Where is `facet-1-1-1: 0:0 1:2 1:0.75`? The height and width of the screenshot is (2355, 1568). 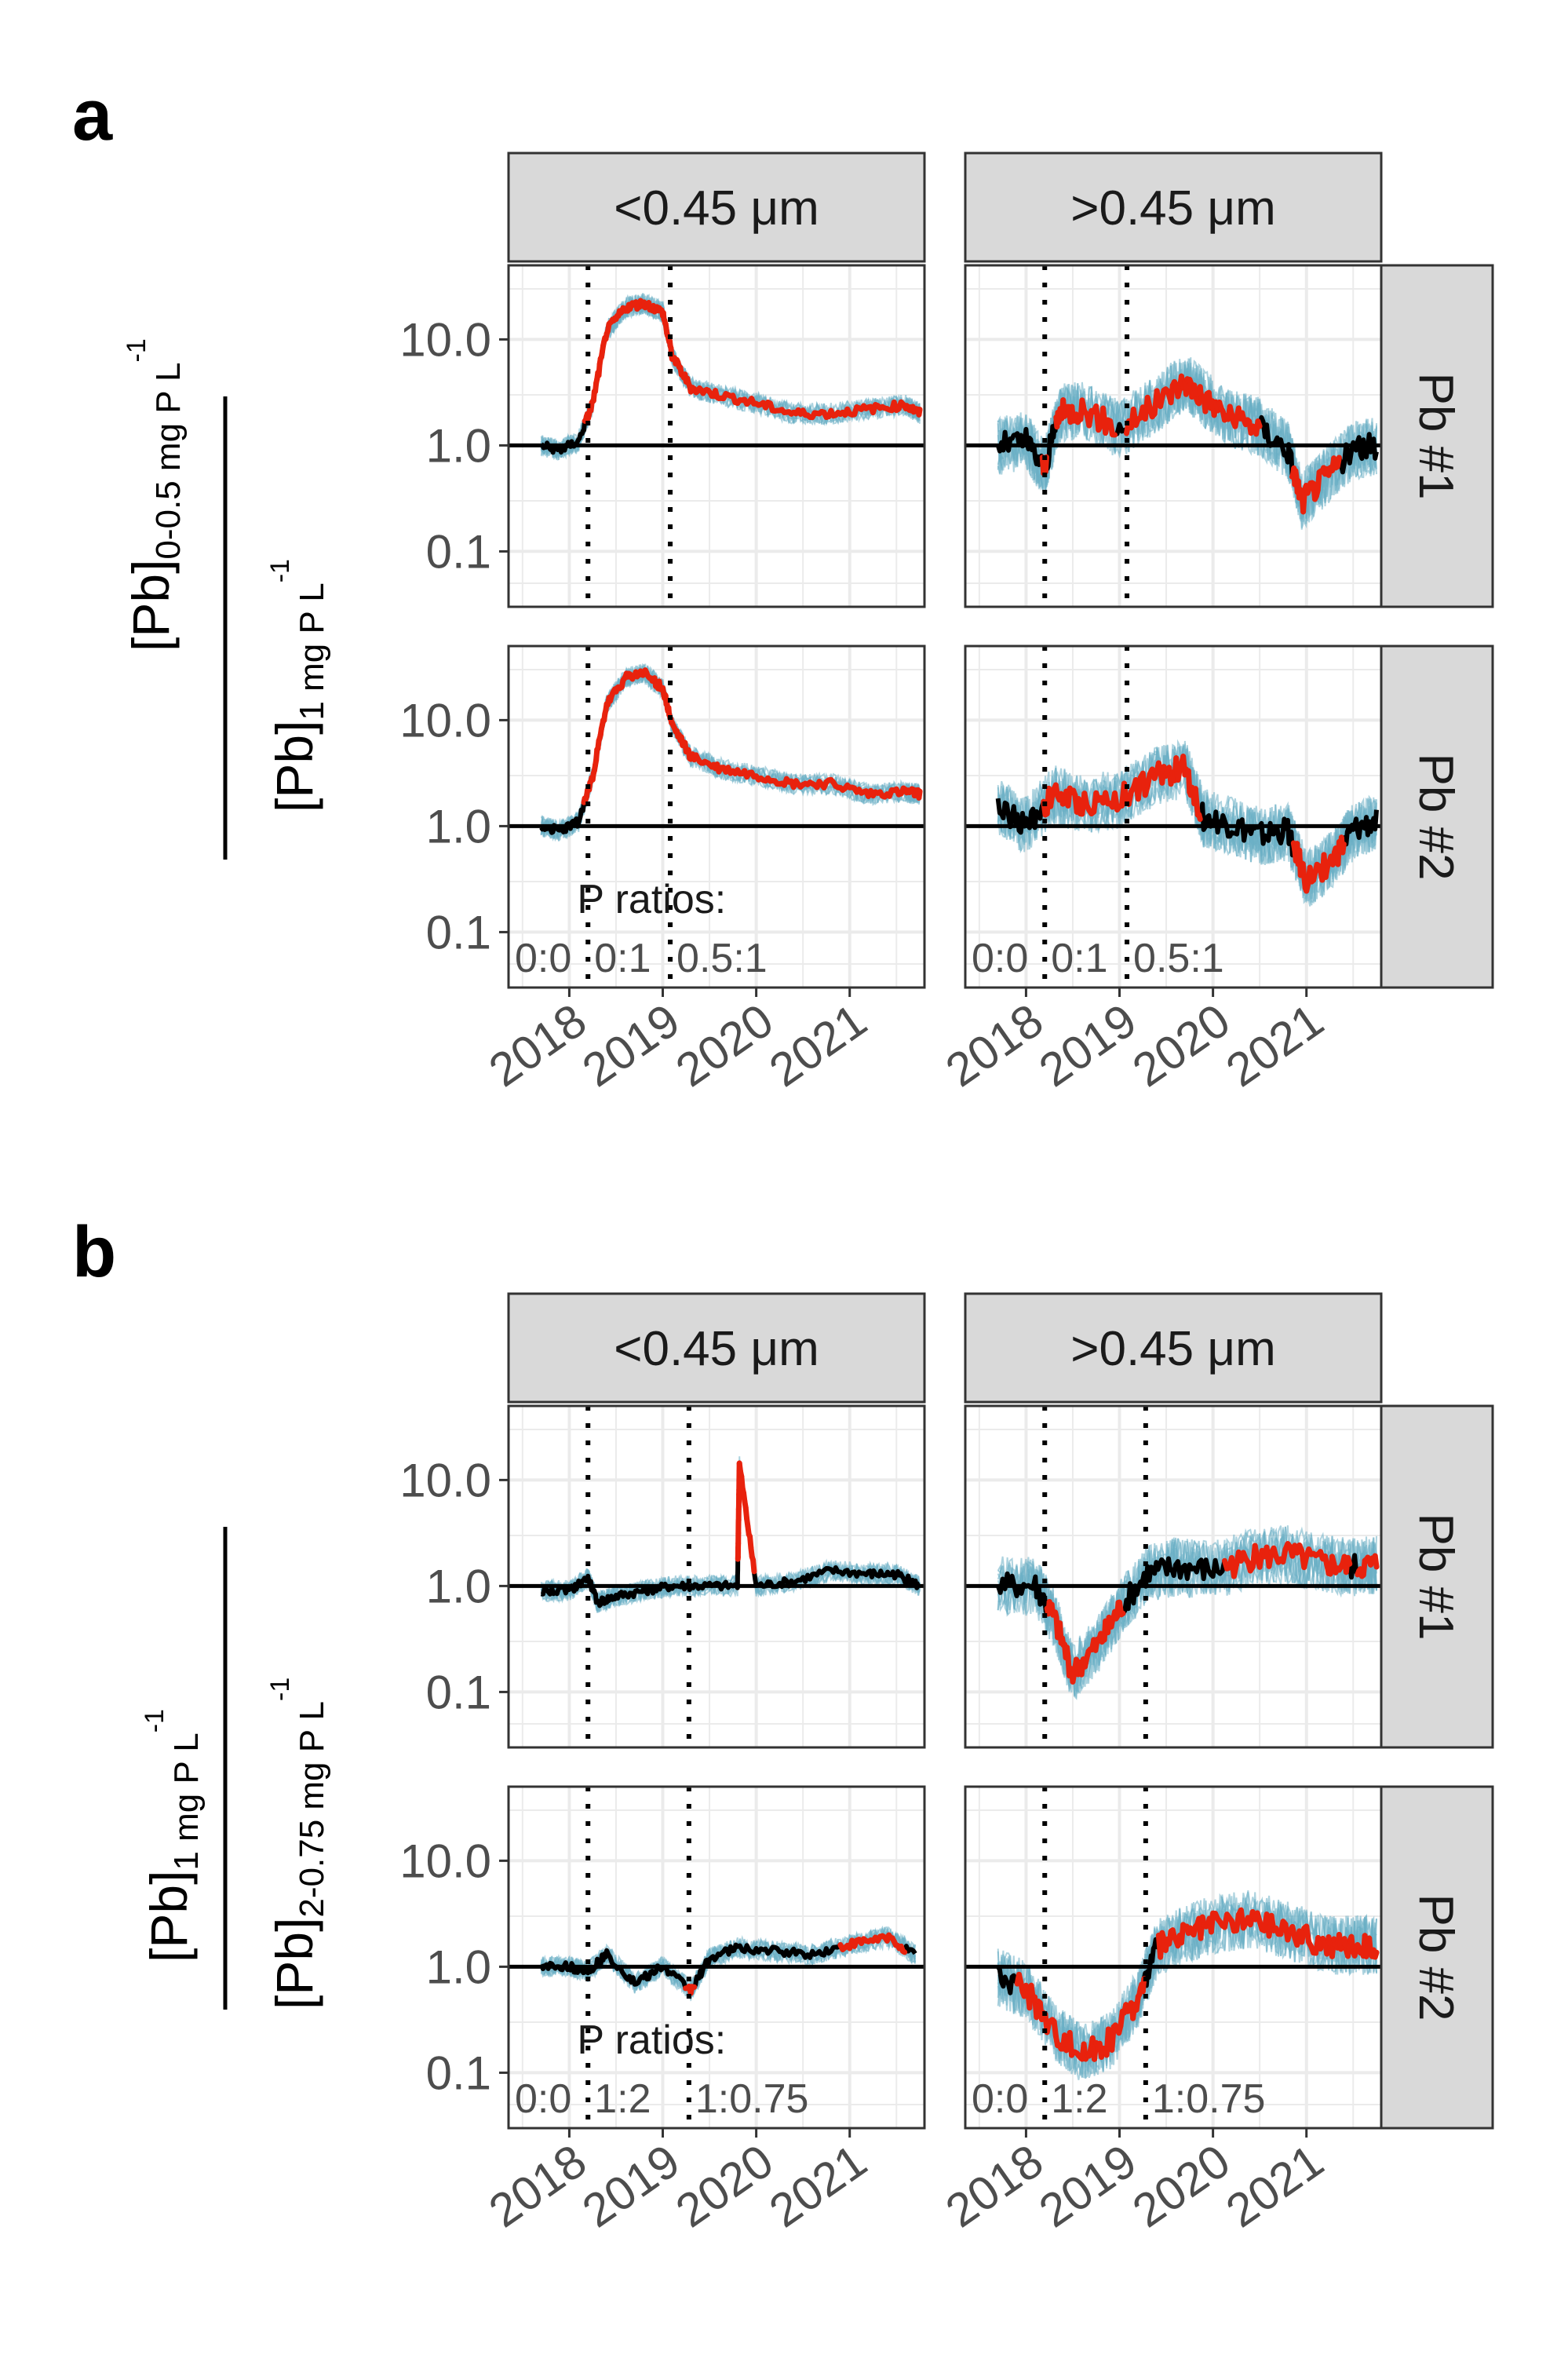 facet-1-1-1: 0:0 1:2 1:0.75 is located at coordinates (1173, 1957).